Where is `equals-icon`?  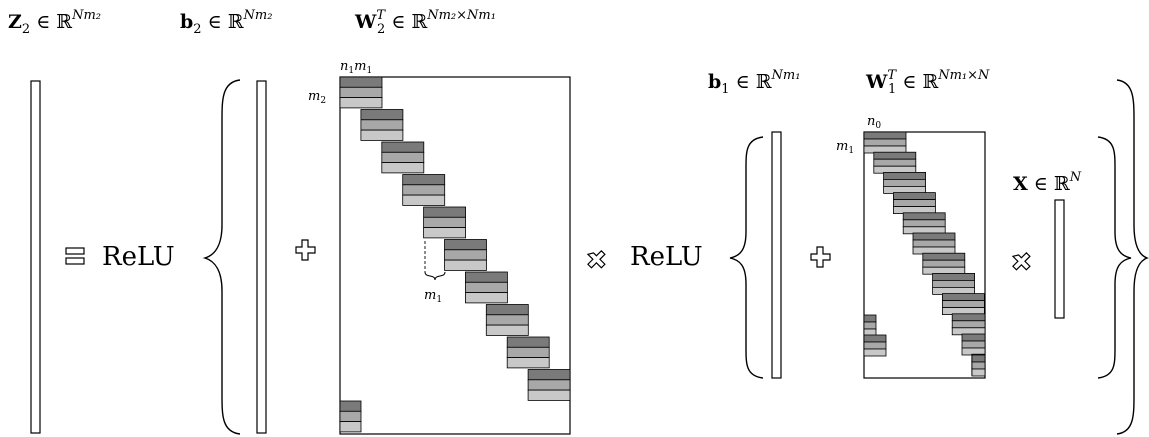
equals-icon is located at coordinates (75, 256).